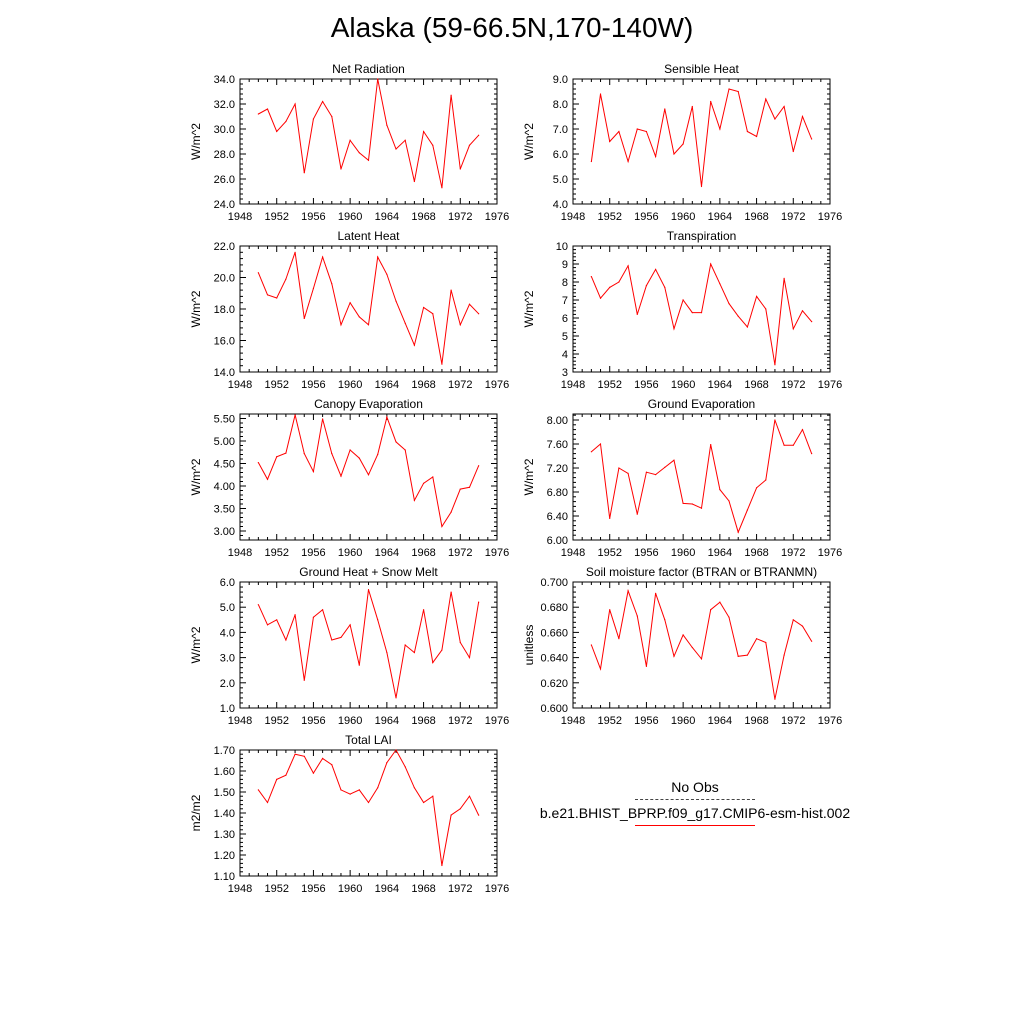 This screenshot has height=1024, width=1024. Describe the element at coordinates (557, 469) in the screenshot. I see `y-tick-label: 7.20` at that location.